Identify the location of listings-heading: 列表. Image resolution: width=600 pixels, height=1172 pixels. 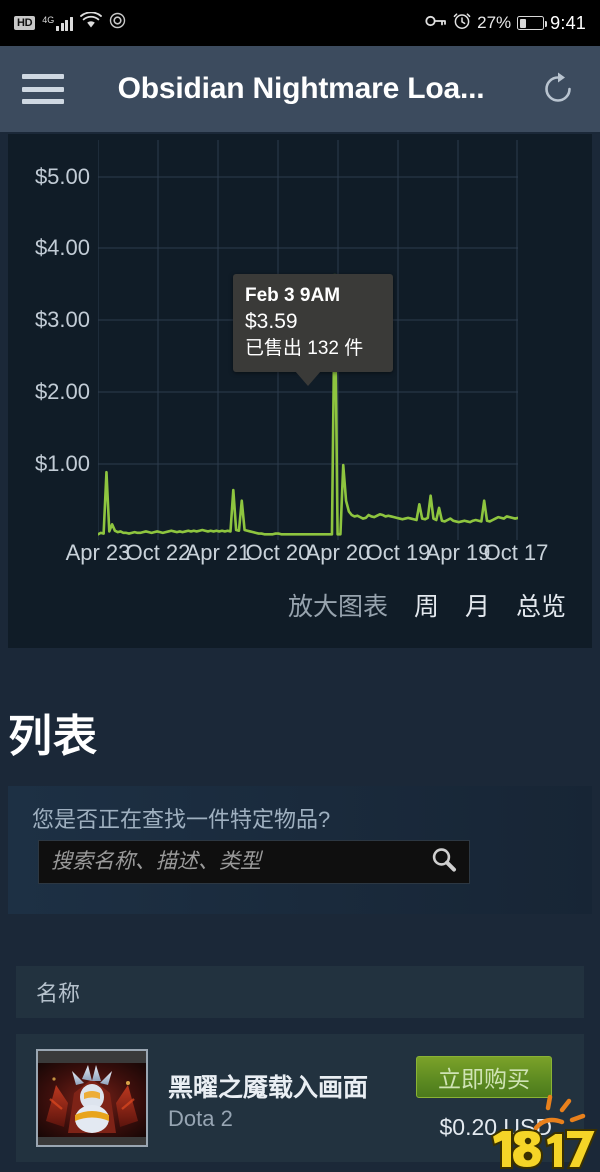
(53, 736).